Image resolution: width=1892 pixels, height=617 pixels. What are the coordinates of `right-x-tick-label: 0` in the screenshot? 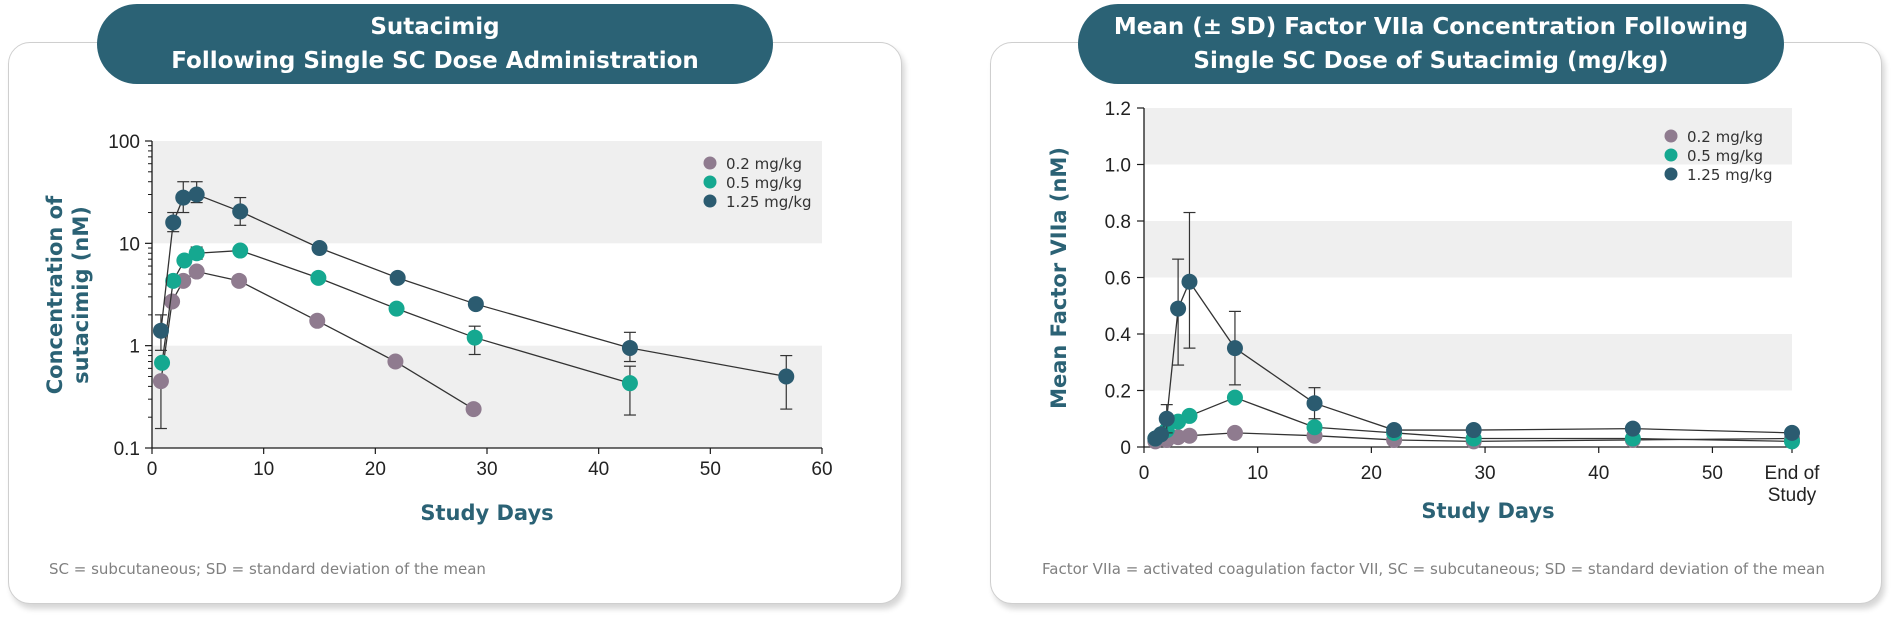 It's located at (1144, 473).